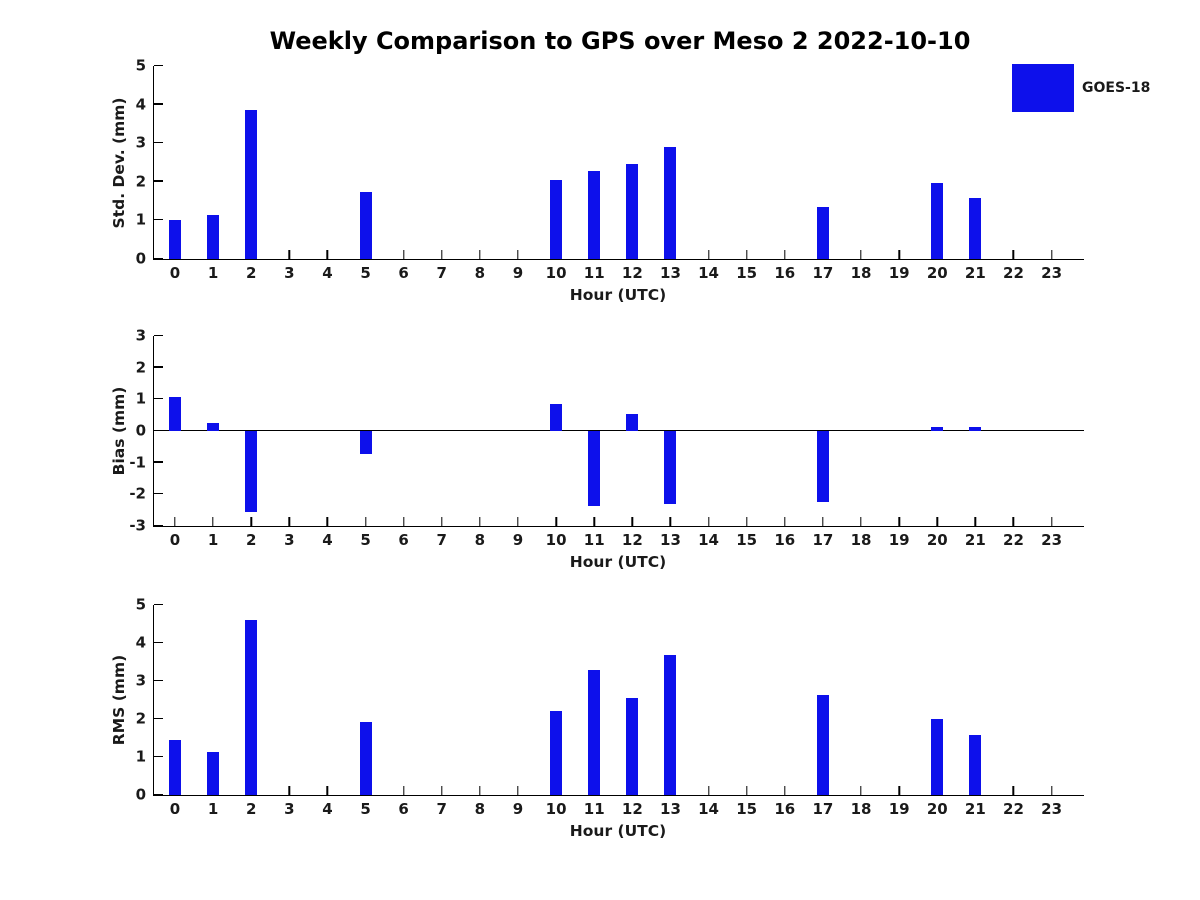  I want to click on y-tick-label: -3, so click(137, 525).